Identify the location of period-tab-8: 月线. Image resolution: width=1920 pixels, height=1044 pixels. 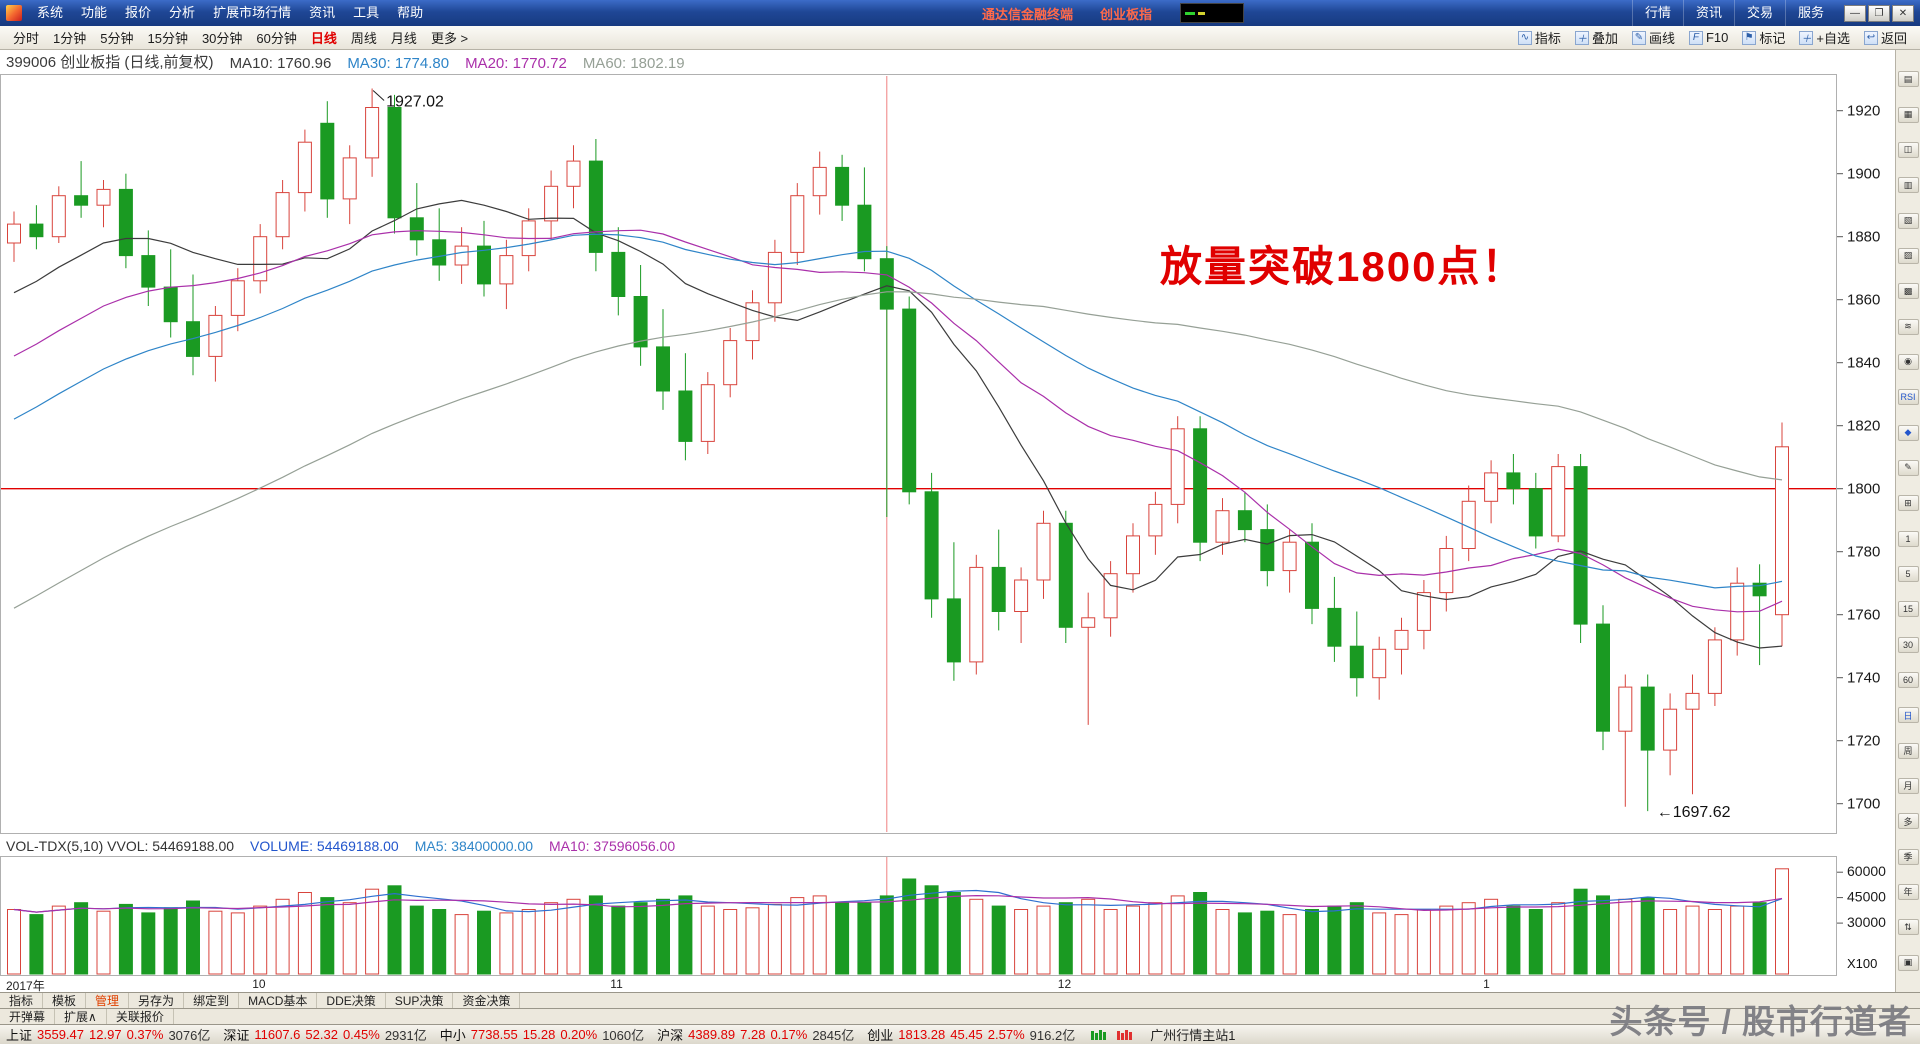
(403, 38).